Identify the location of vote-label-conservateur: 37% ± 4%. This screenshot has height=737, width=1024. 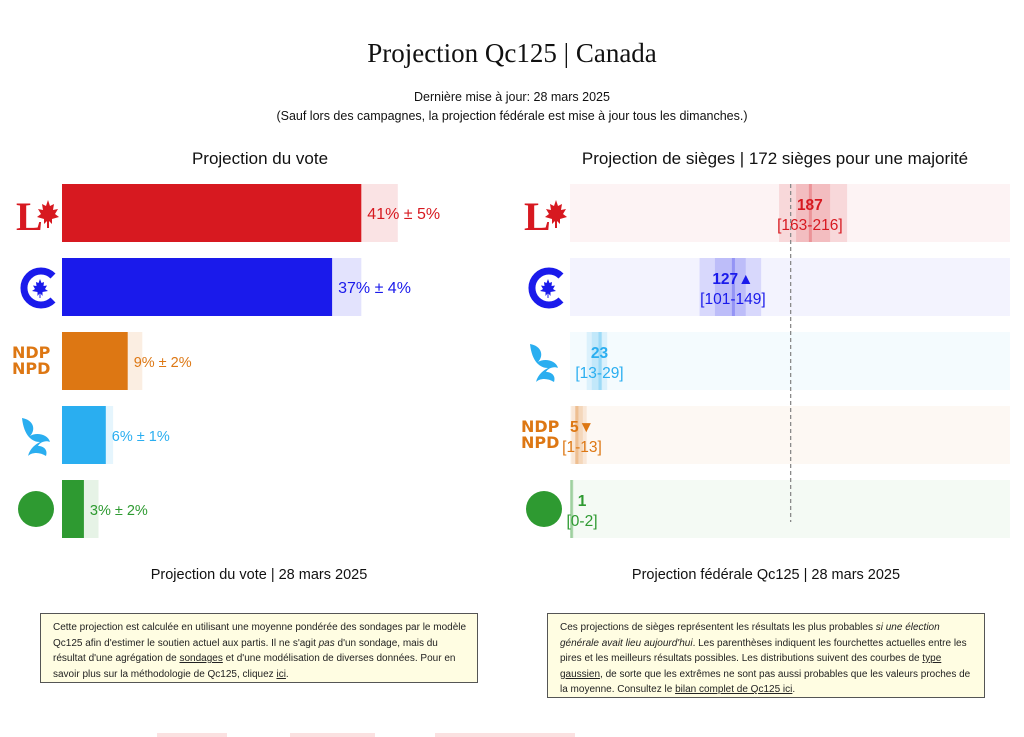
(374, 288).